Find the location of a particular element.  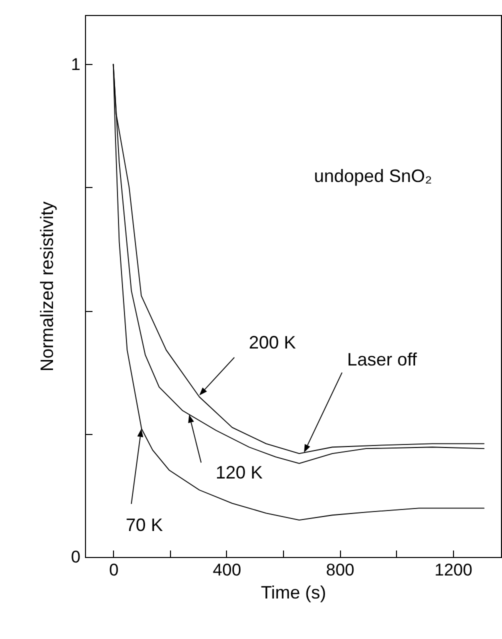

x-tick-label: 400 is located at coordinates (227, 570).